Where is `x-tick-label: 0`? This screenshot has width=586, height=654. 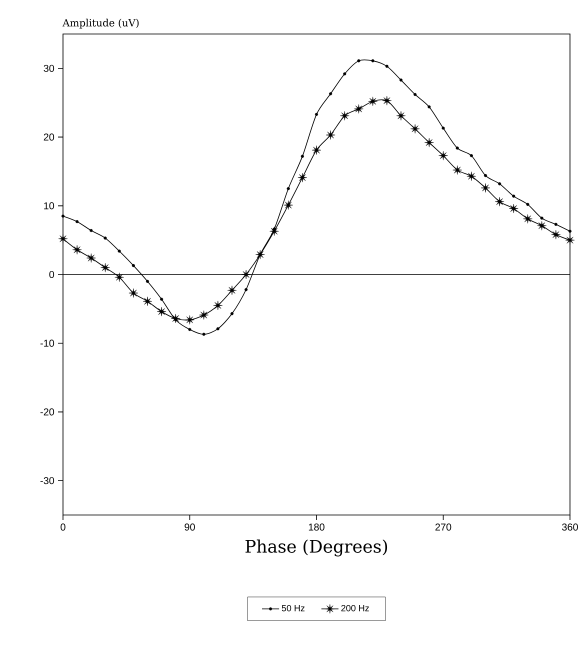
x-tick-label: 0 is located at coordinates (63, 527).